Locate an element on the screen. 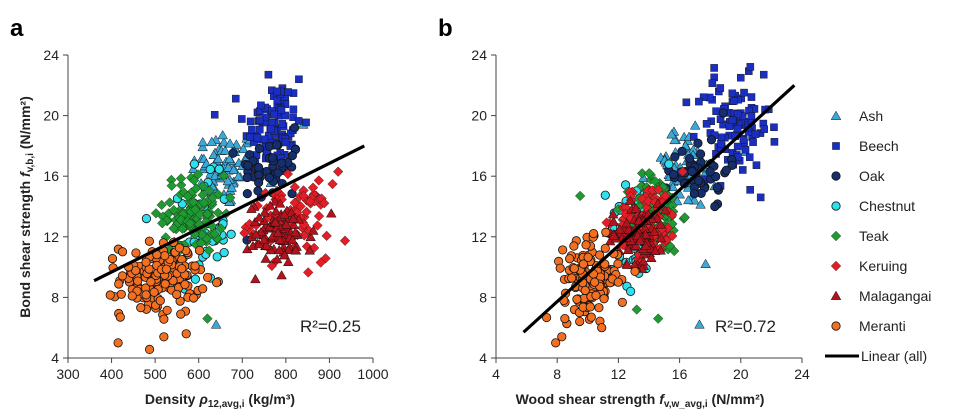 Image resolution: width=968 pixels, height=413 pixels. panel-b-x-tick-label: 12 is located at coordinates (619, 374).